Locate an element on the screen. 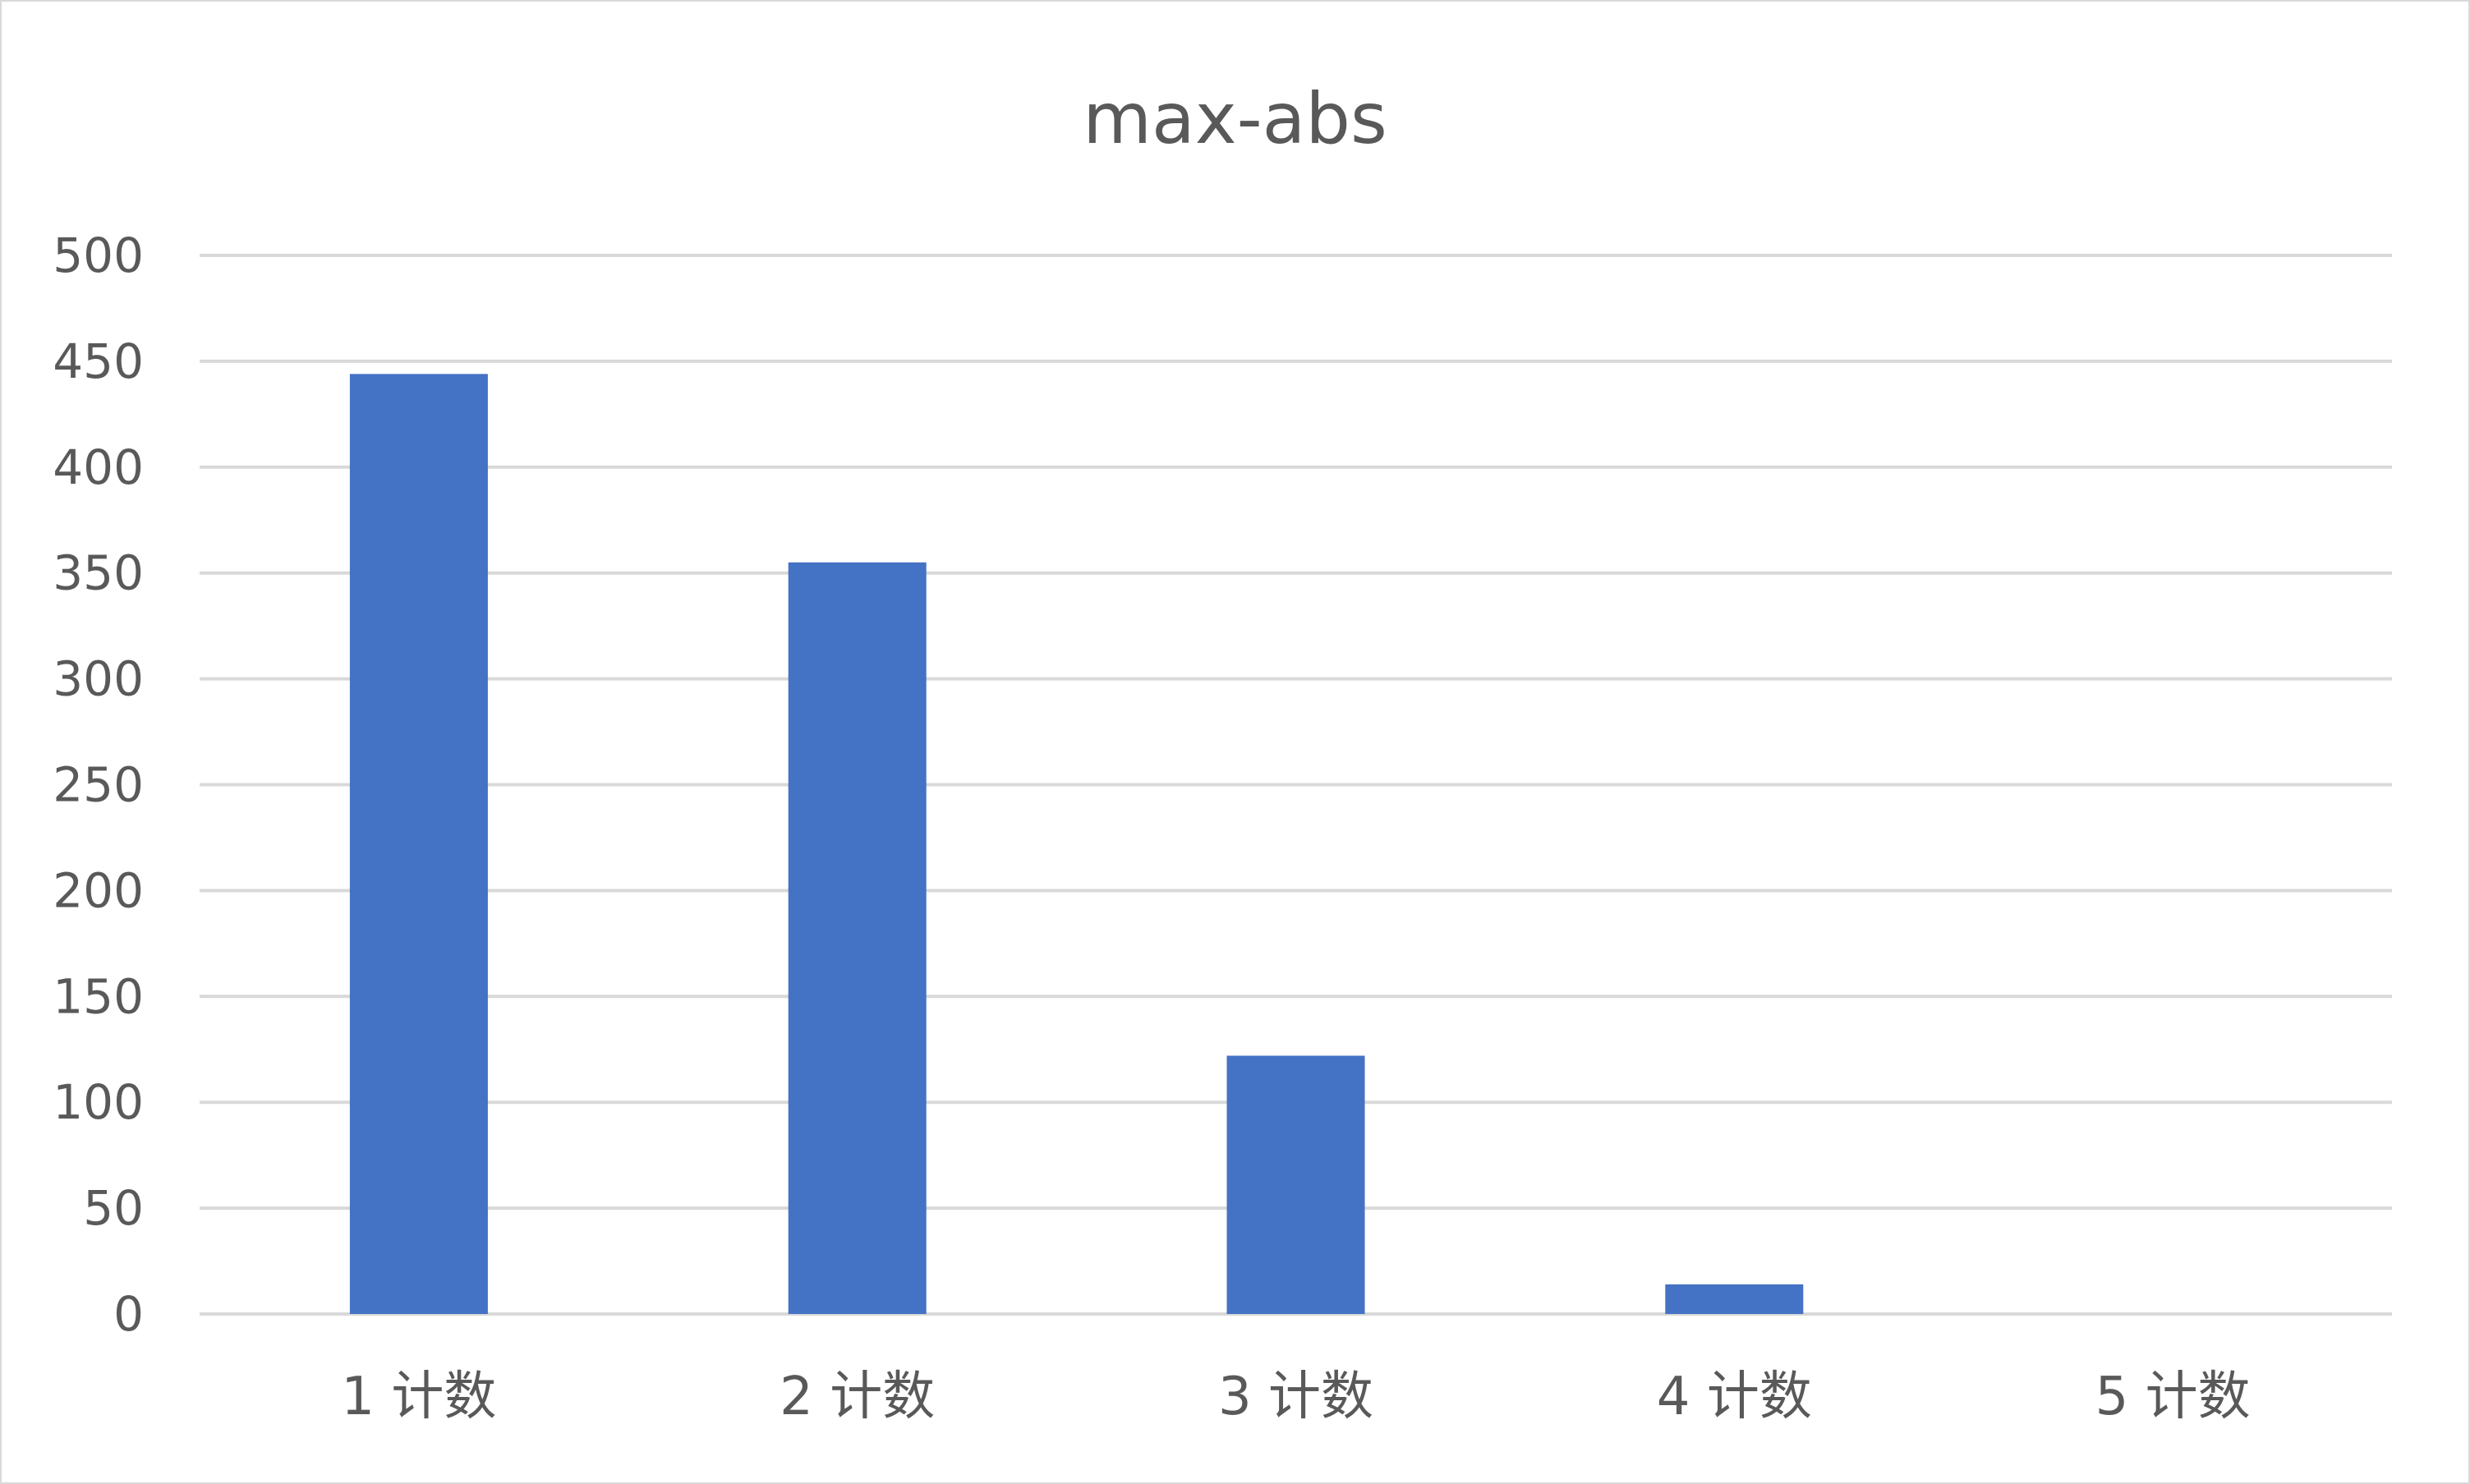 This screenshot has height=1484, width=2470. y-tick-label: 450 is located at coordinates (98, 361).